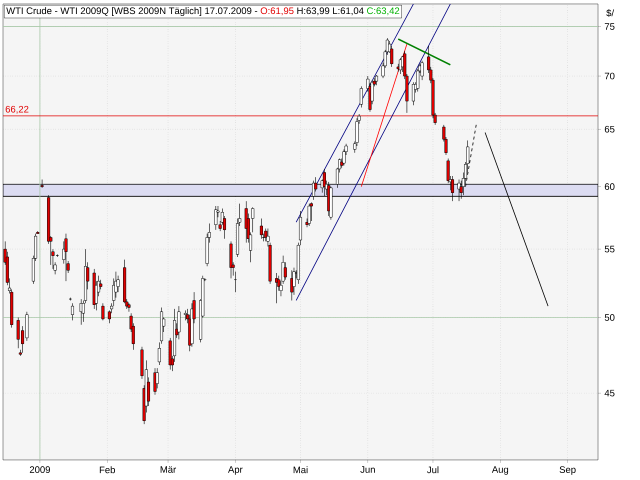  Describe the element at coordinates (432, 470) in the screenshot. I see `x-tick-label: Jul` at that location.